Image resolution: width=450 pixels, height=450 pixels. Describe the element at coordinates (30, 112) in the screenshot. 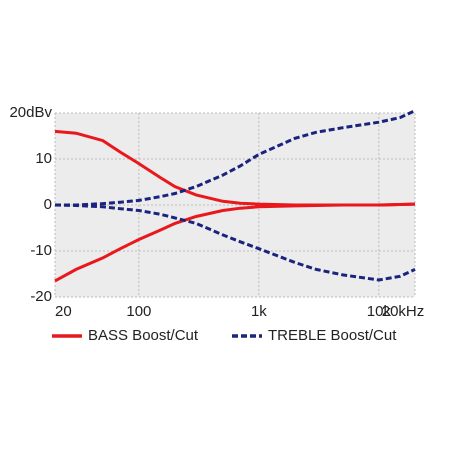

I see `y-tick-label: 20dBv` at that location.